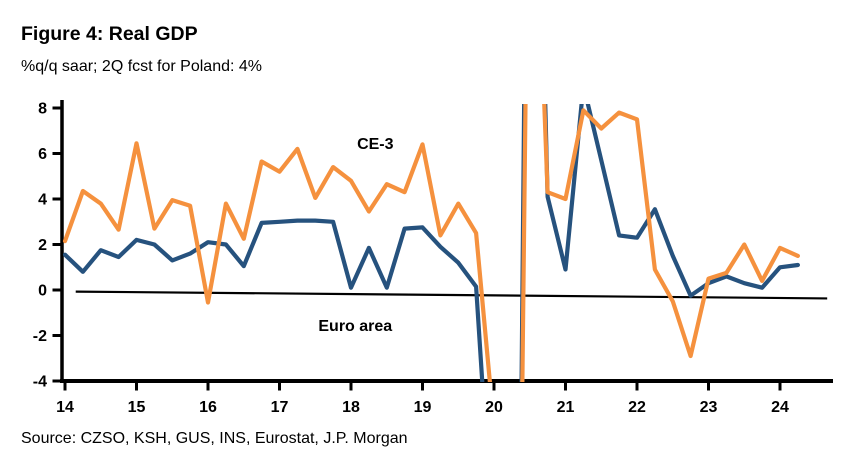  Describe the element at coordinates (637, 407) in the screenshot. I see `x-tick-label: 22` at that location.